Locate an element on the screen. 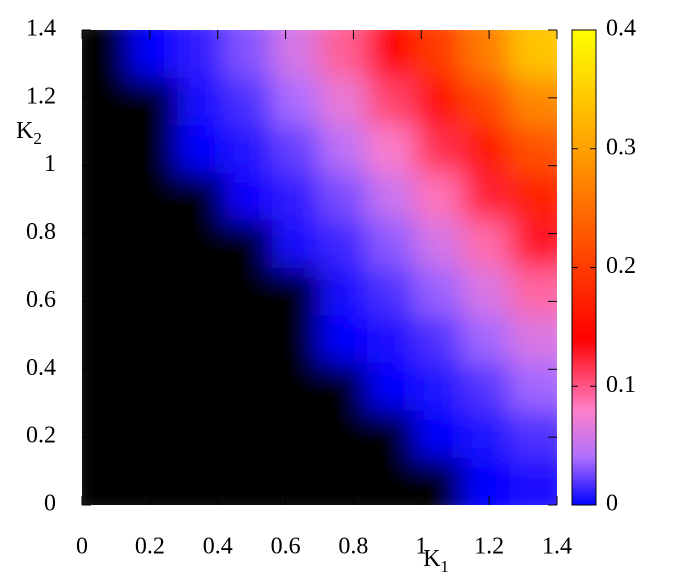 The height and width of the screenshot is (586, 675). colorbar-tick-label: 0.1 is located at coordinates (621, 385).